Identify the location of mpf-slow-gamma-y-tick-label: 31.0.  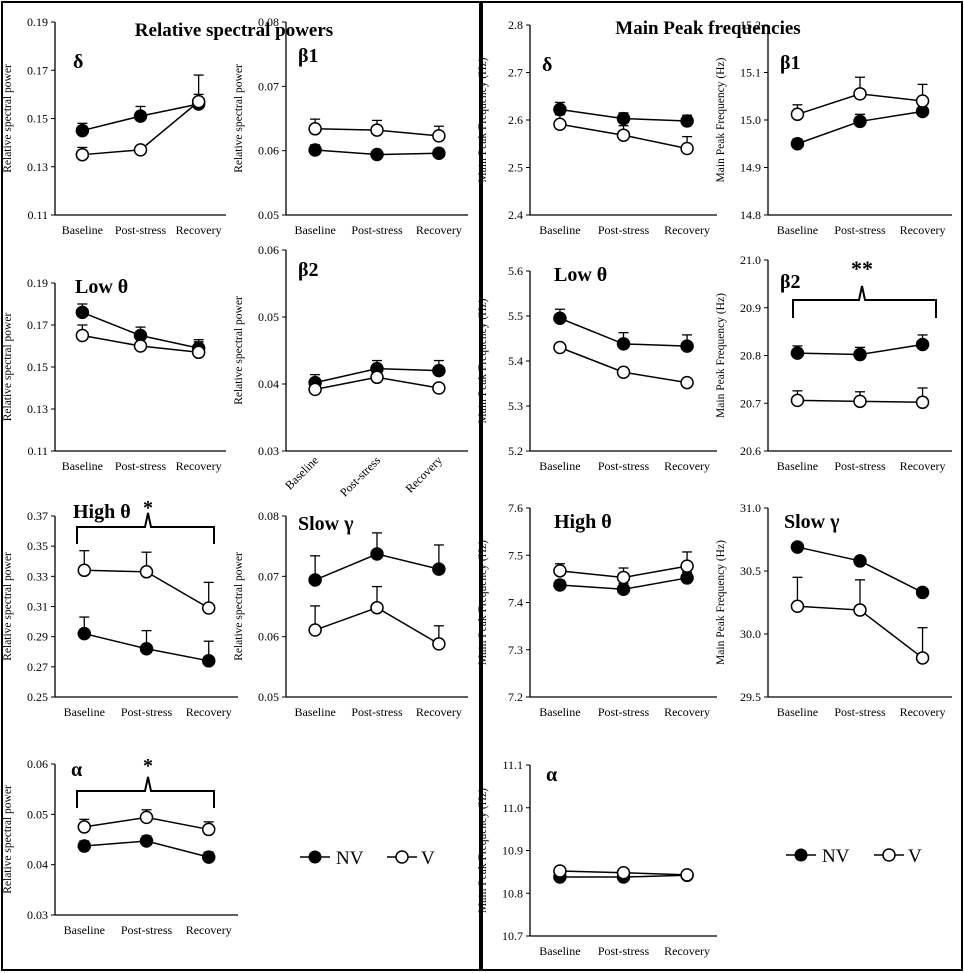
(750, 508).